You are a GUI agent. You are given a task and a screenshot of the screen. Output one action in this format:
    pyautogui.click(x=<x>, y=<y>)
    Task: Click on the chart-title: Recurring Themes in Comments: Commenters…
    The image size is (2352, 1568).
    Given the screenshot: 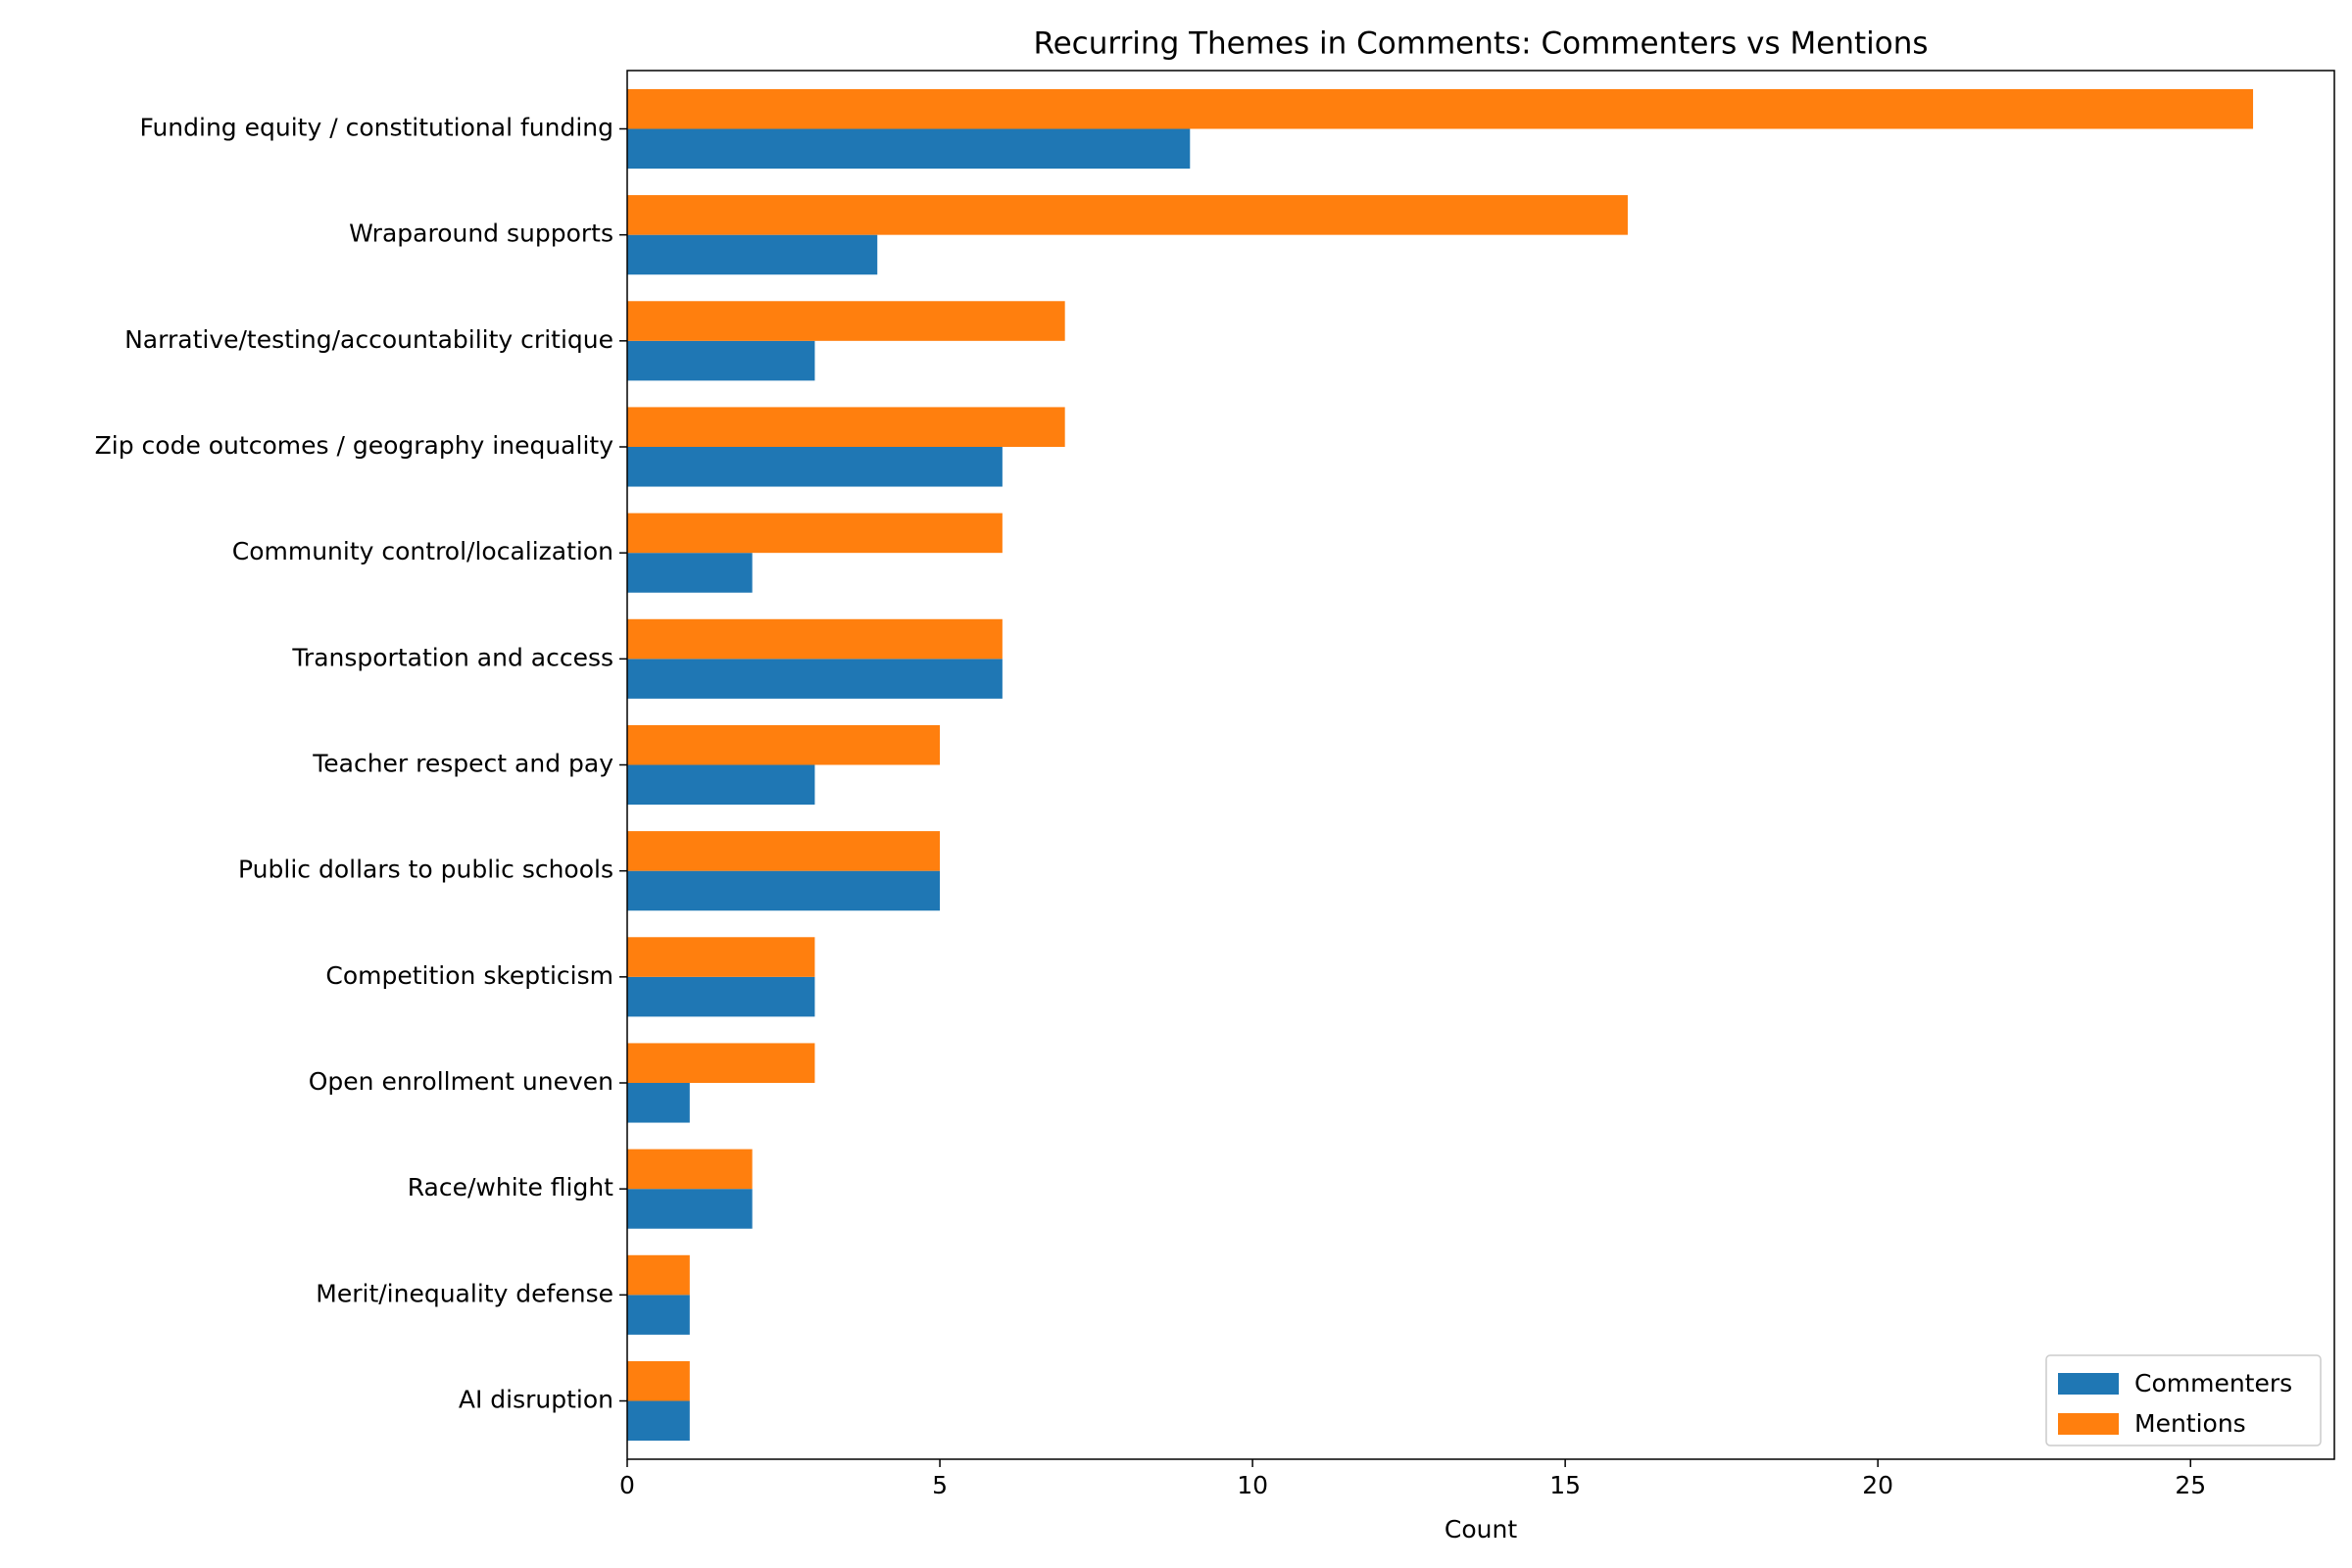 What is the action you would take?
    pyautogui.click(x=1480, y=44)
    